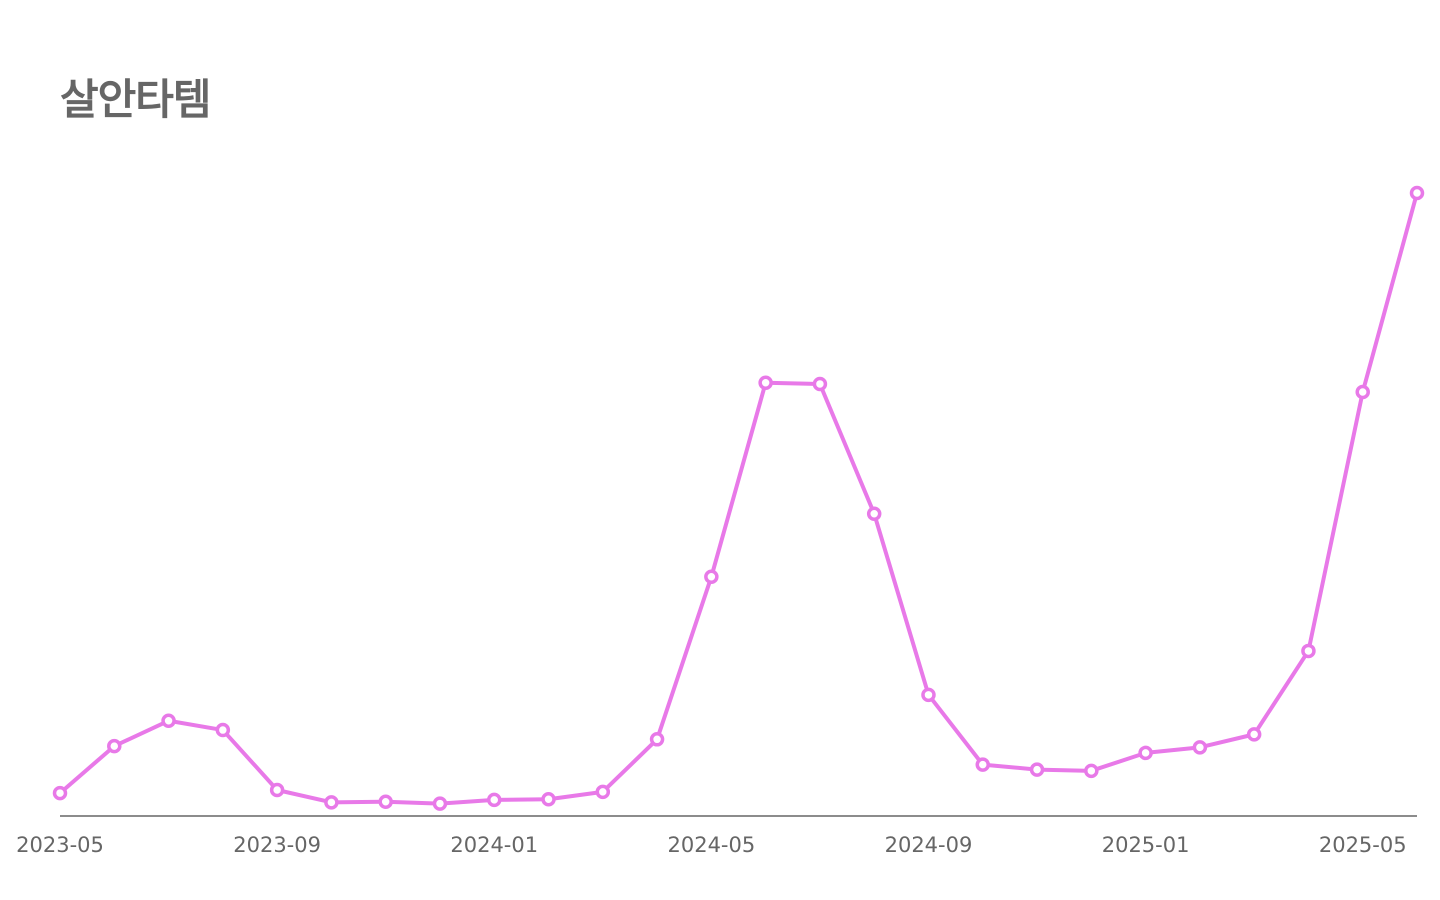 The image size is (1440, 900). Describe the element at coordinates (929, 845) in the screenshot. I see `x-tick-label: 2024-09` at that location.